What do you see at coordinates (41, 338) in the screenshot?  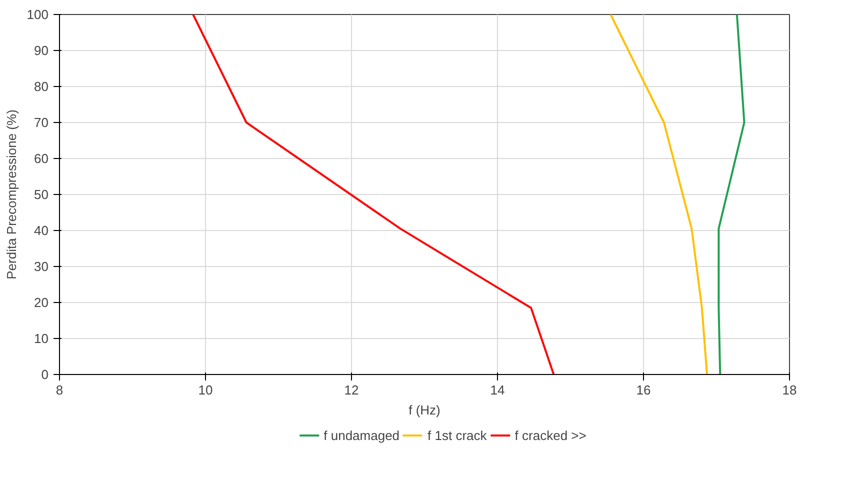 I see `y-tick-label: 10` at bounding box center [41, 338].